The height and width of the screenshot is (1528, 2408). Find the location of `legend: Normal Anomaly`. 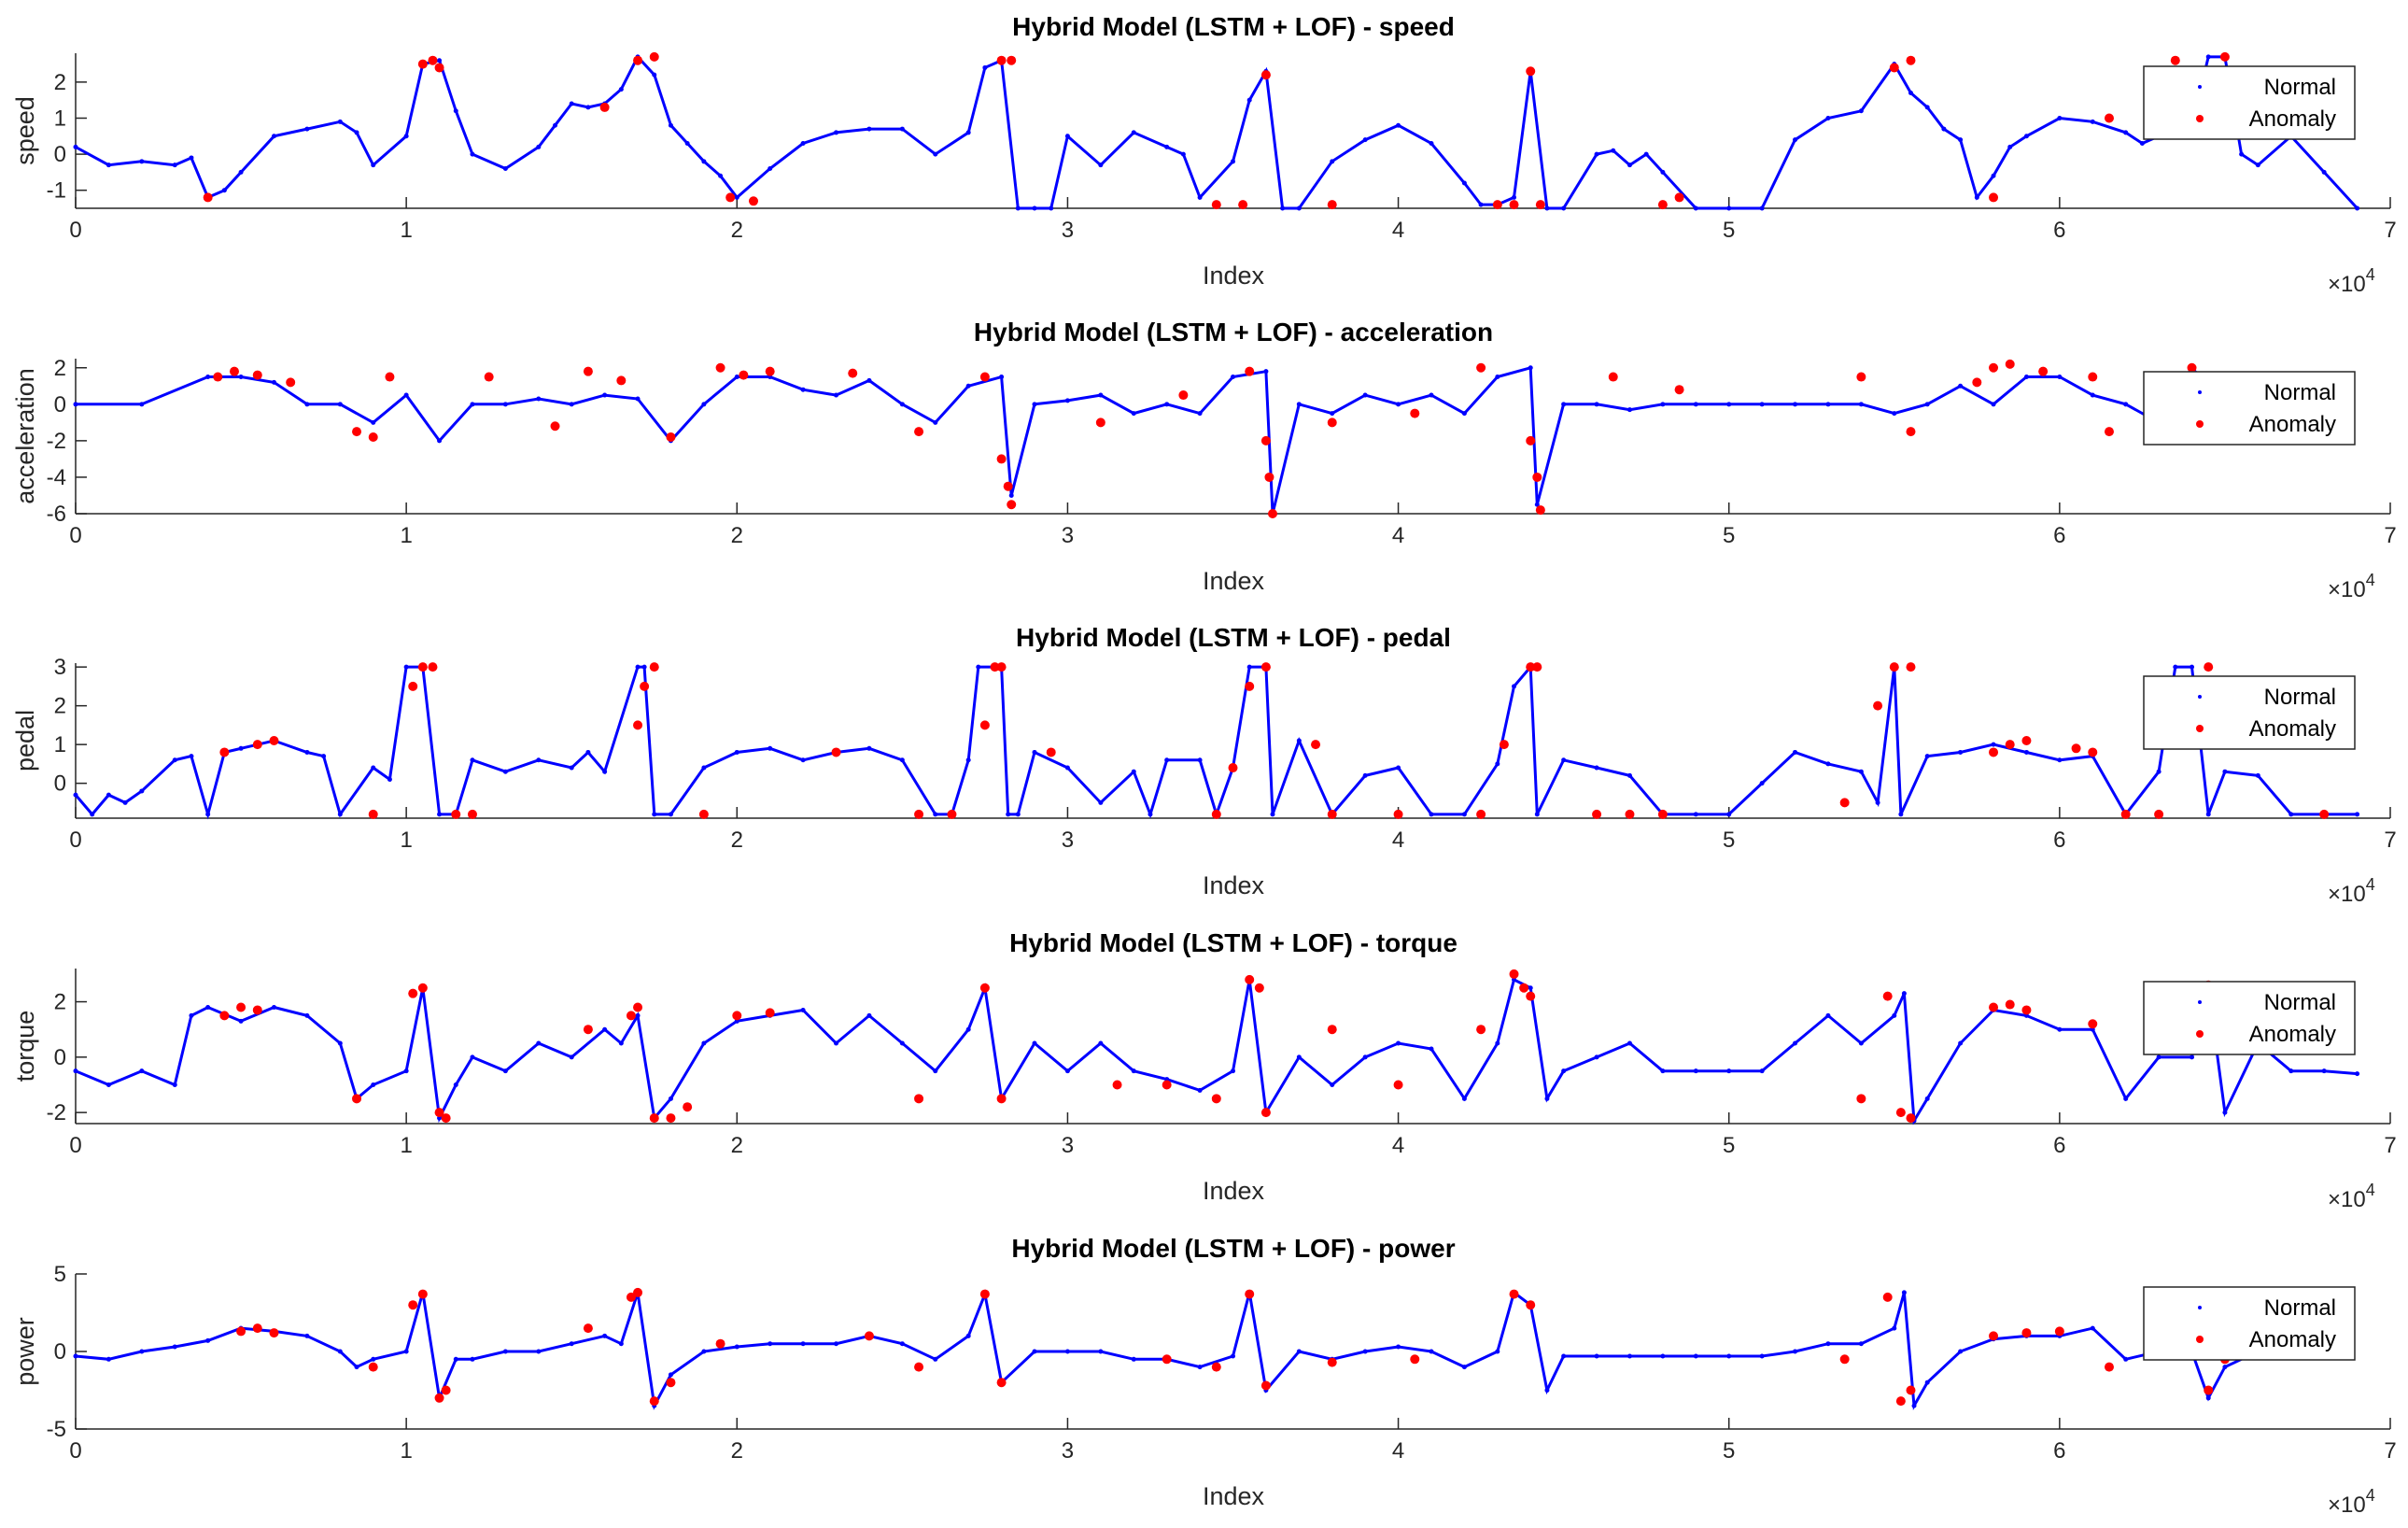

legend: Normal Anomaly is located at coordinates (2250, 102).